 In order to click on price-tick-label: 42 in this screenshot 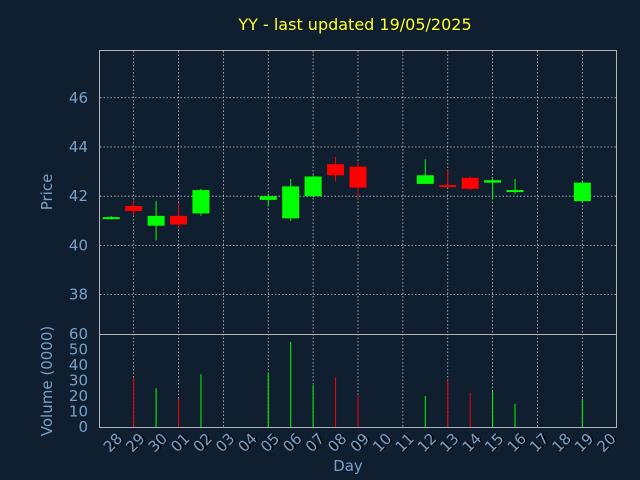, I will do `click(78, 196)`.